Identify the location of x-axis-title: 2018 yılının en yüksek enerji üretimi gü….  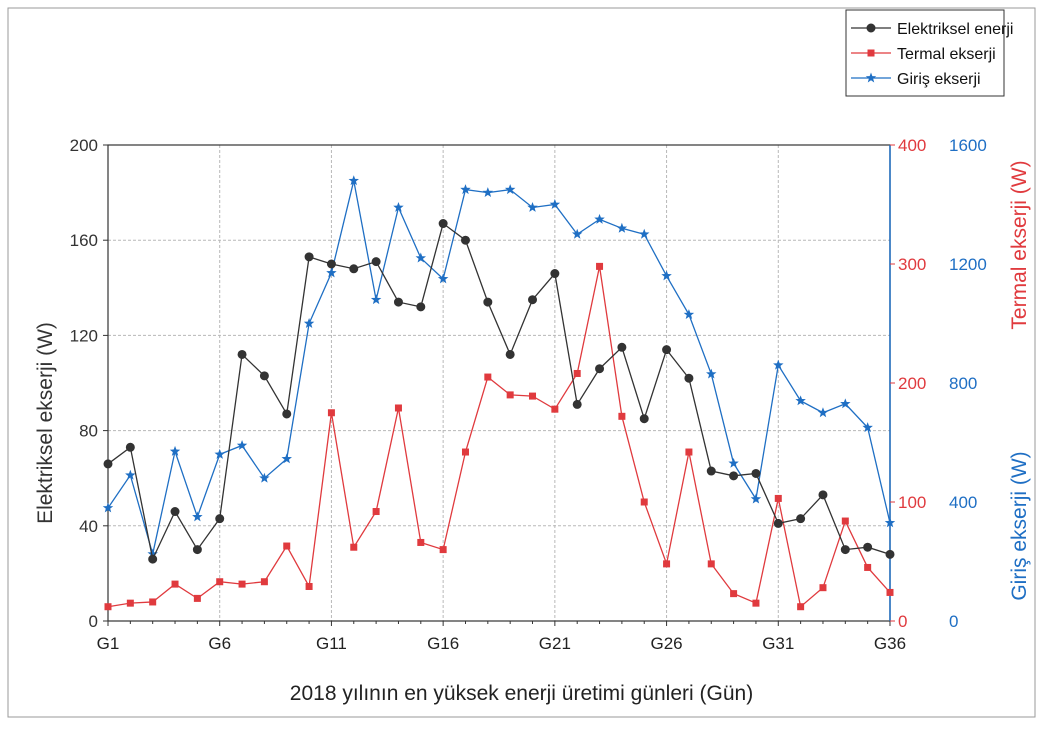
(521, 693).